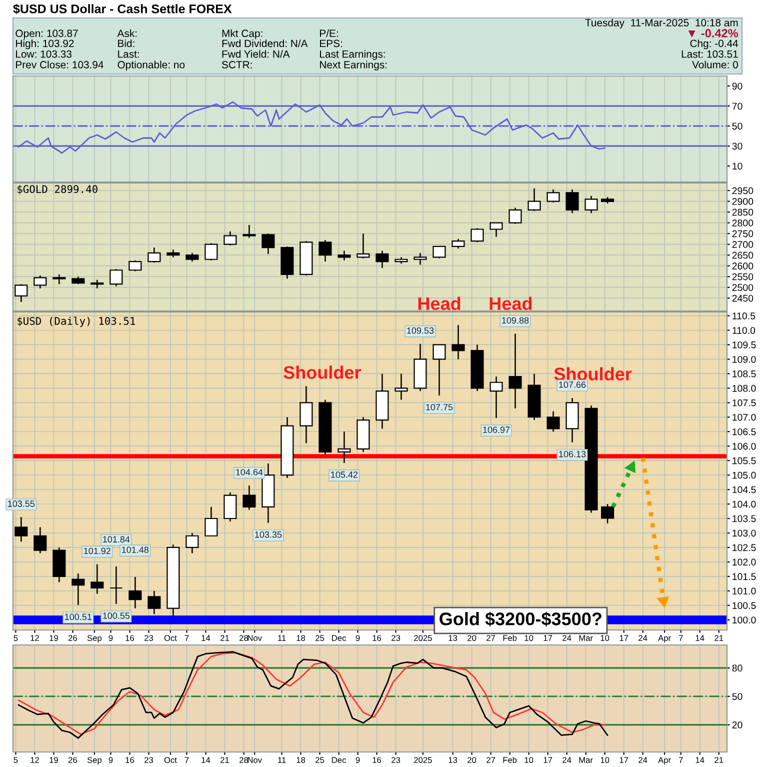 This screenshot has height=767, width=765. I want to click on text: Next Earnings:, so click(353, 65).